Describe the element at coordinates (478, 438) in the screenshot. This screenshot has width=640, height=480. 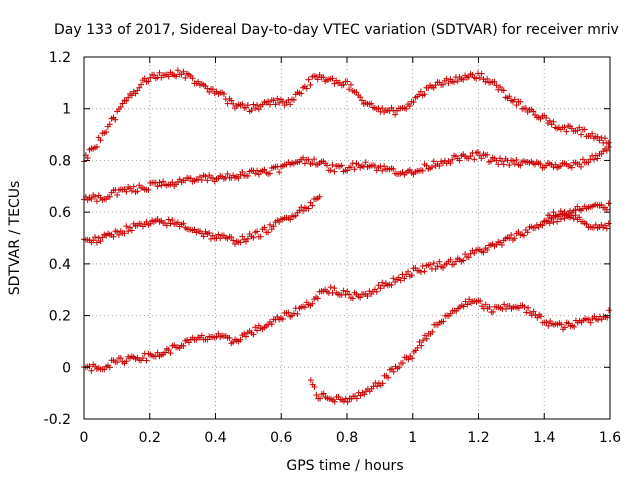
I see `x-tick-label: 1.2` at that location.